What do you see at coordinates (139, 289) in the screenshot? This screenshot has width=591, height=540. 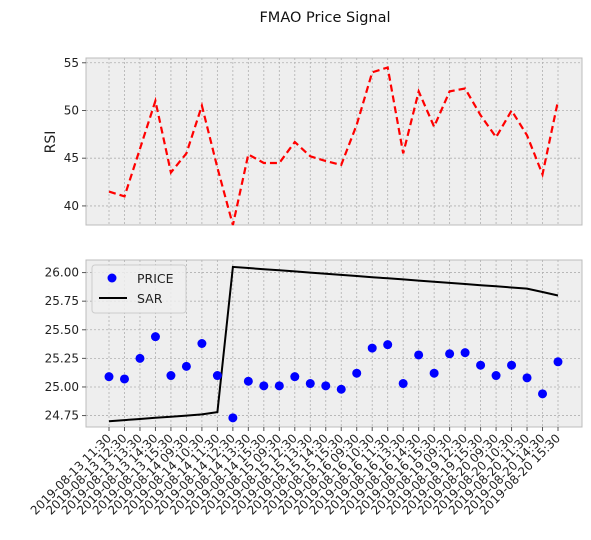 I see `legend: PRICE SAR` at bounding box center [139, 289].